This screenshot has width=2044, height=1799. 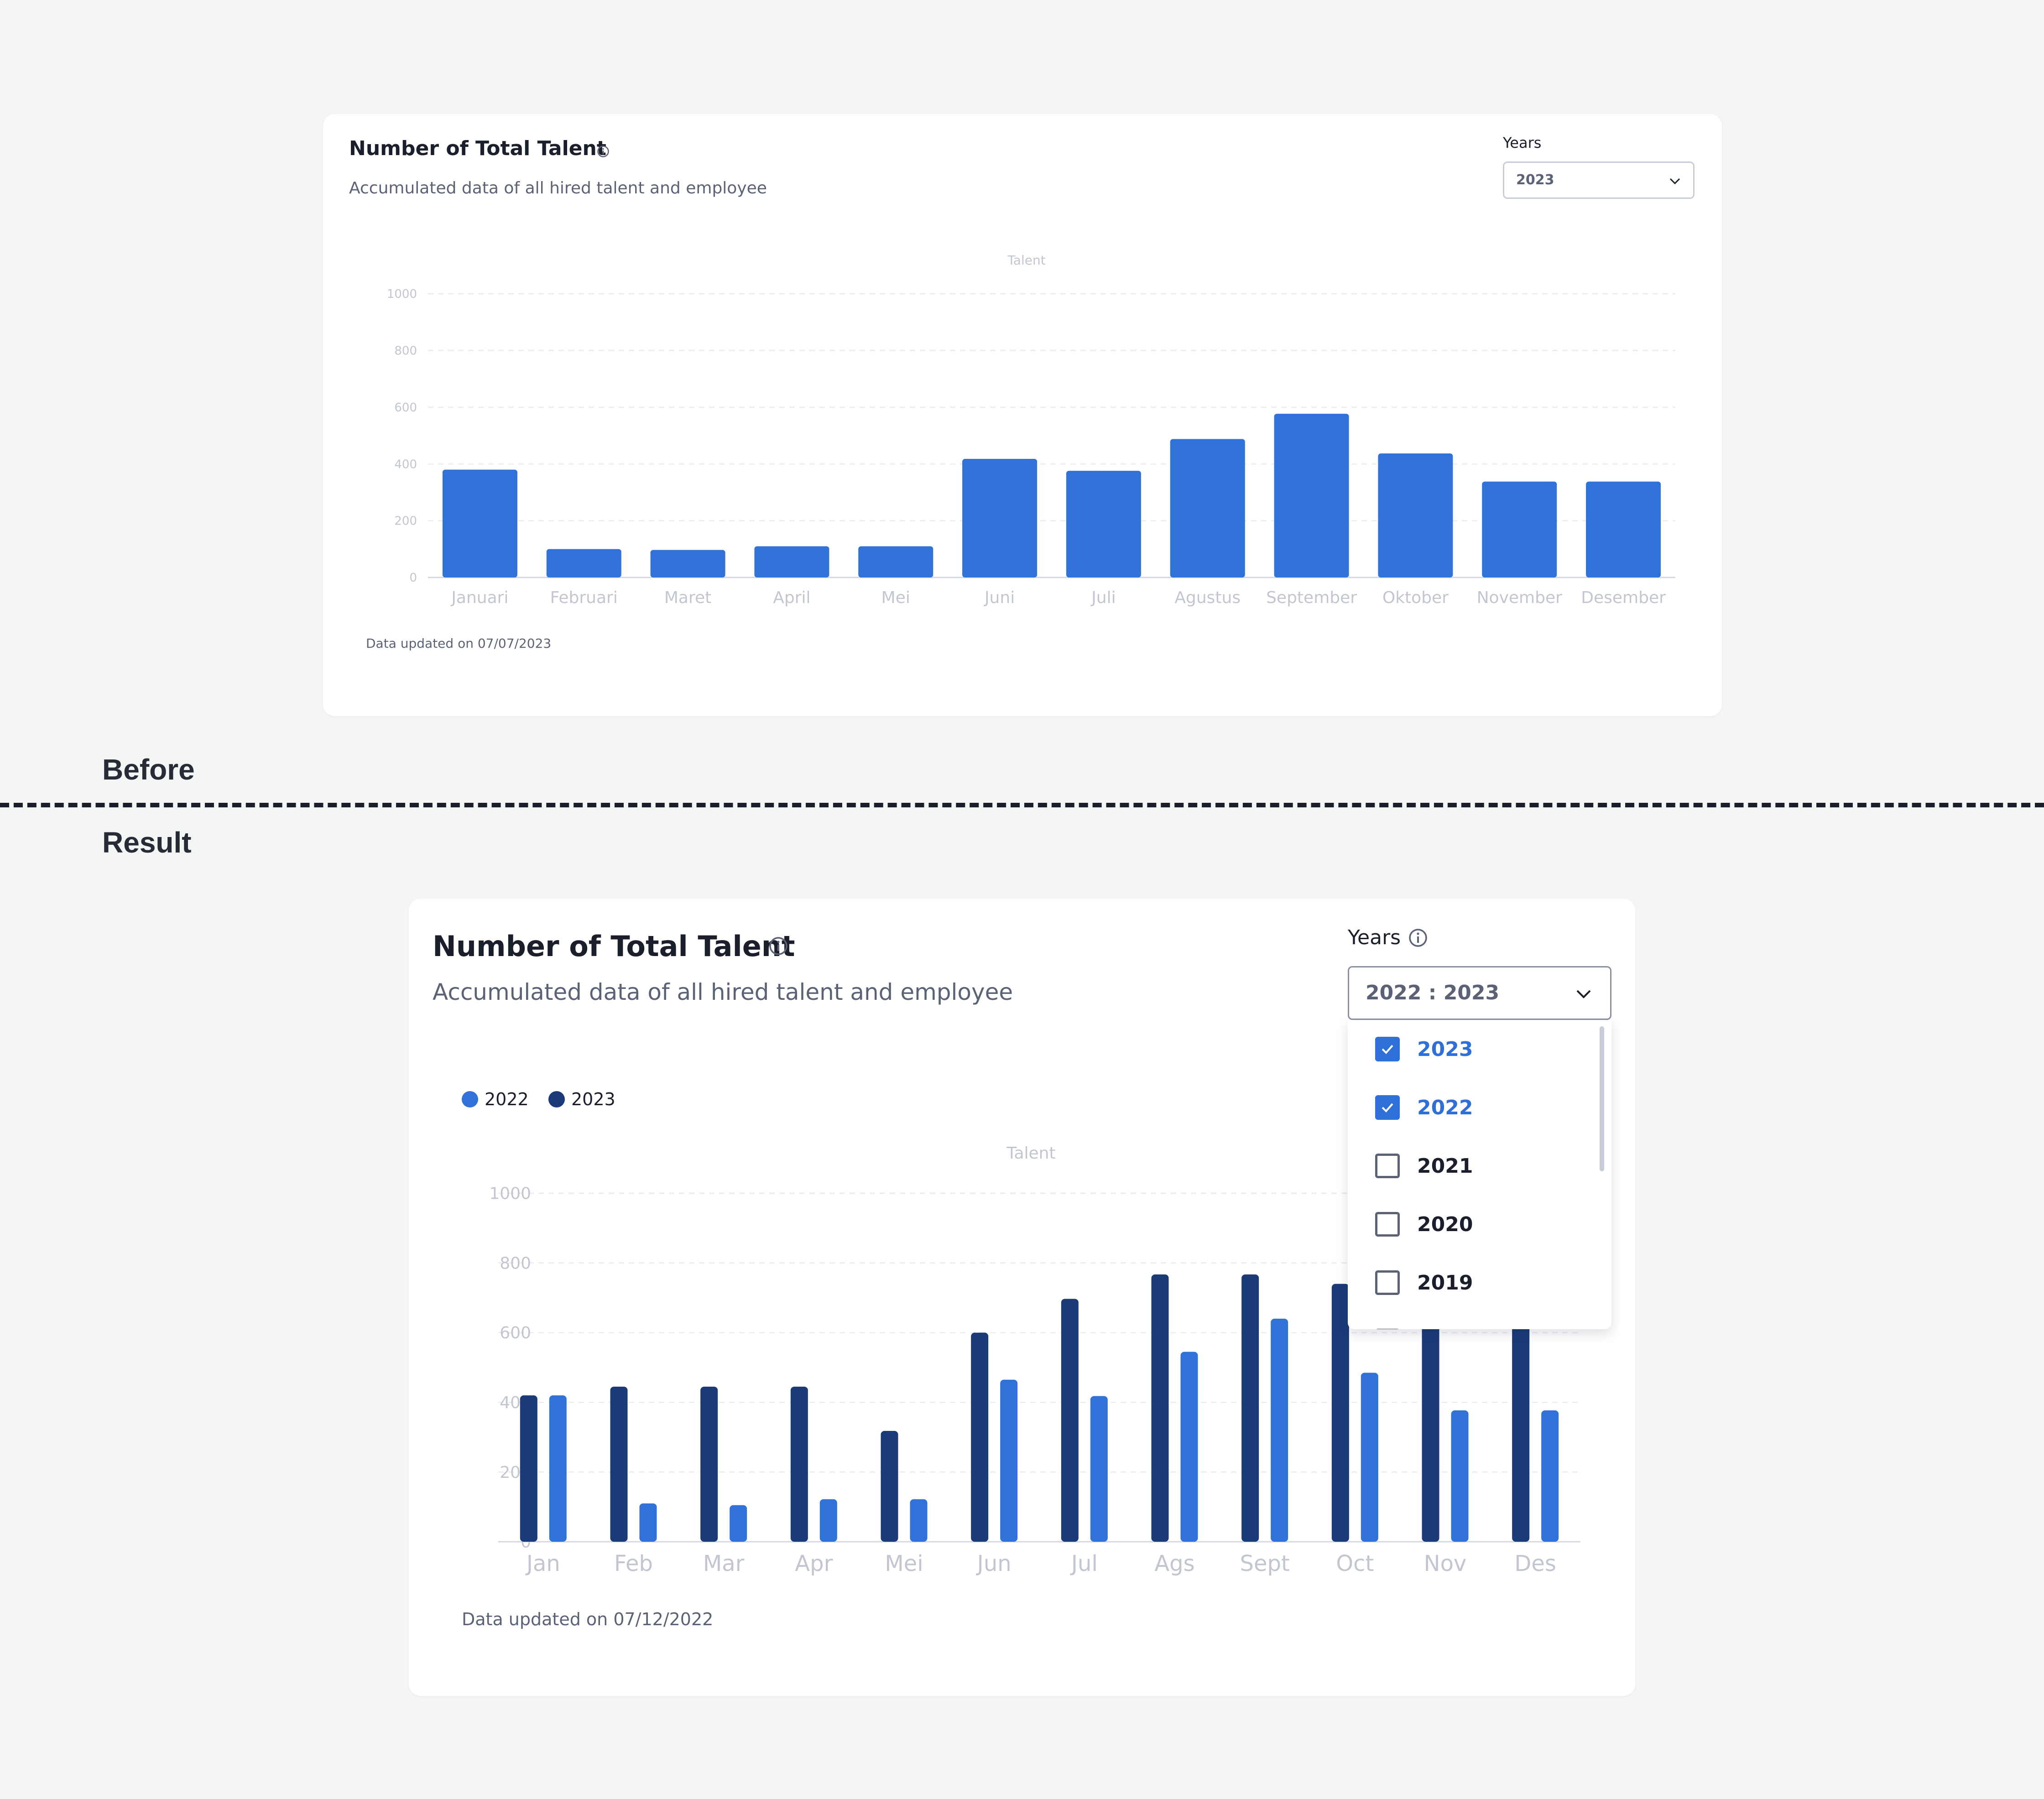 What do you see at coordinates (583, 563) in the screenshot?
I see `bar-februari` at bounding box center [583, 563].